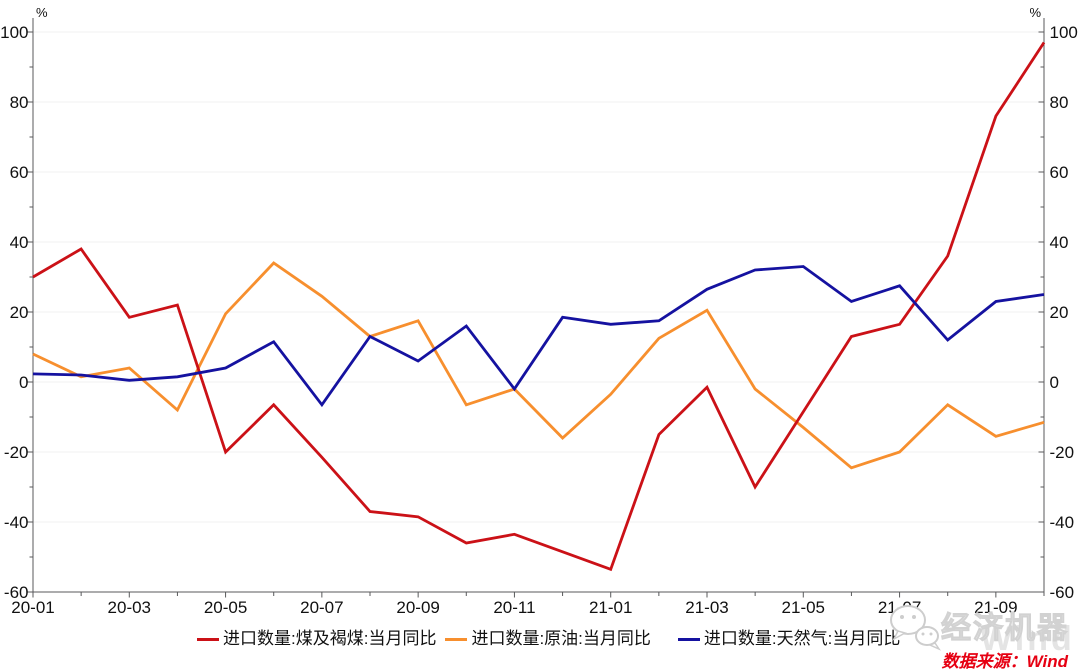 The image size is (1080, 670). What do you see at coordinates (129, 607) in the screenshot?
I see `svg-text: 20-03` at bounding box center [129, 607].